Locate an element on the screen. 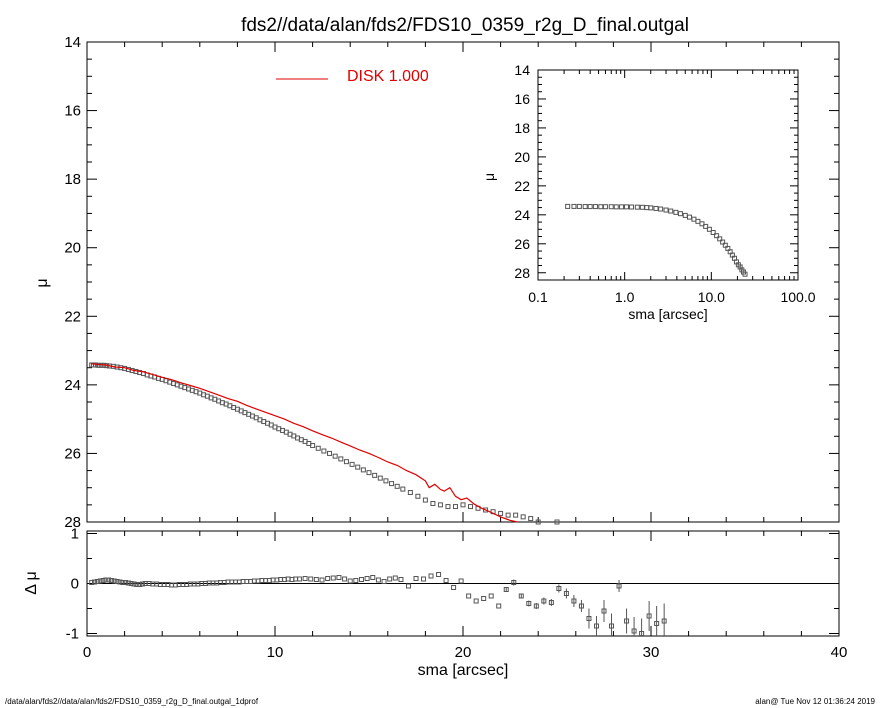 This screenshot has width=885, height=708. inset-y-tick-label: 14 is located at coordinates (522, 70).